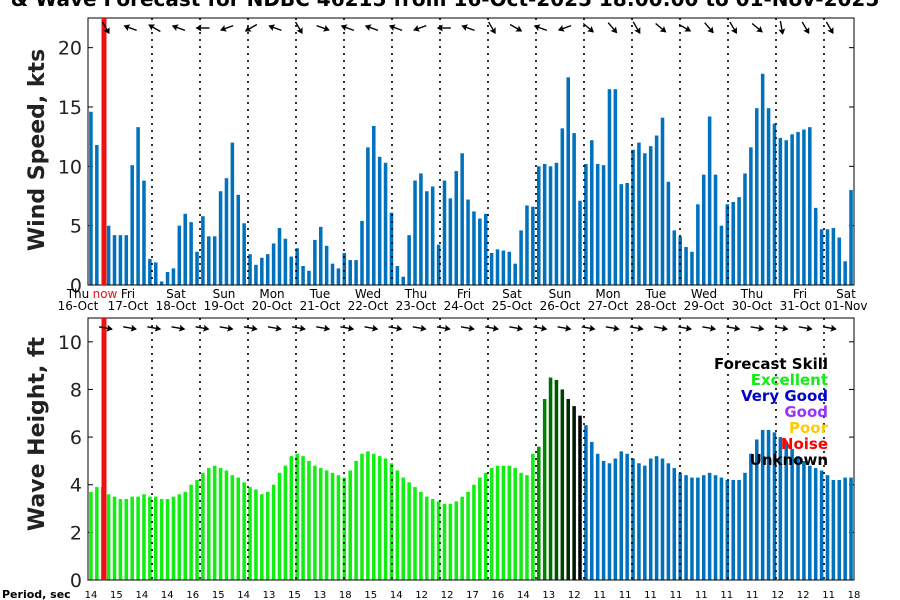  I want to click on period-value: 12, so click(574, 595).